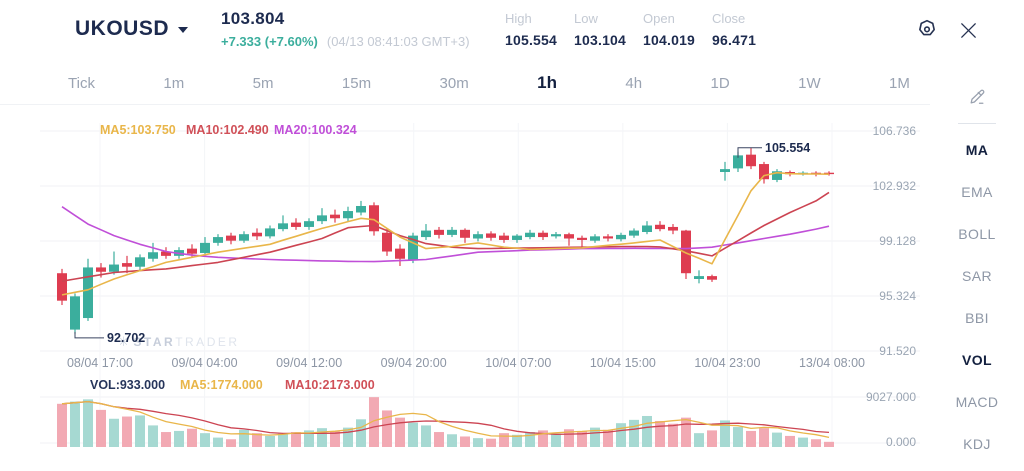  Describe the element at coordinates (81, 83) in the screenshot. I see `tab-tick: Tick` at that location.